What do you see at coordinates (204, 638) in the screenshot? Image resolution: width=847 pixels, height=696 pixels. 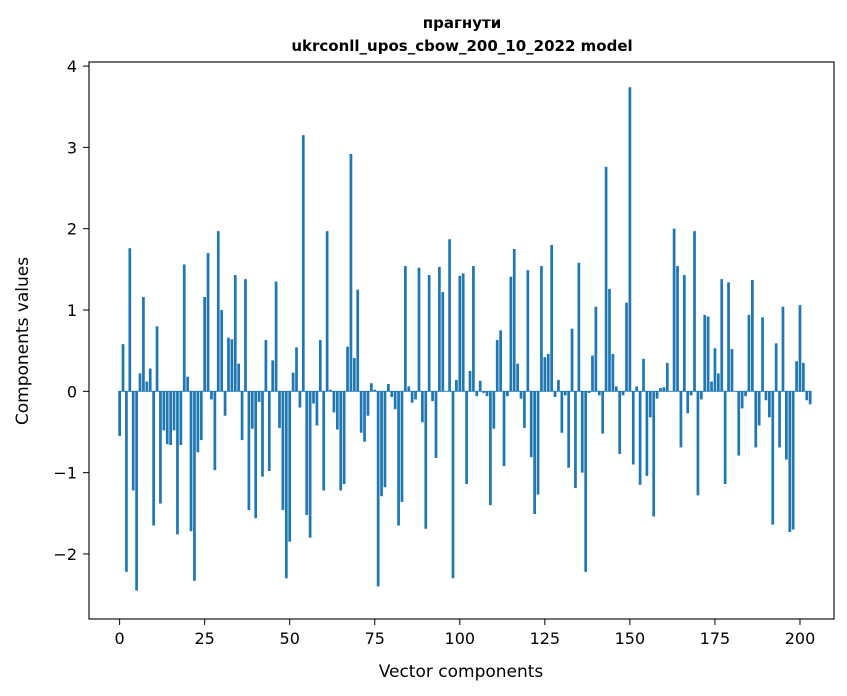 I see `x-tick-label: 25` at bounding box center [204, 638].